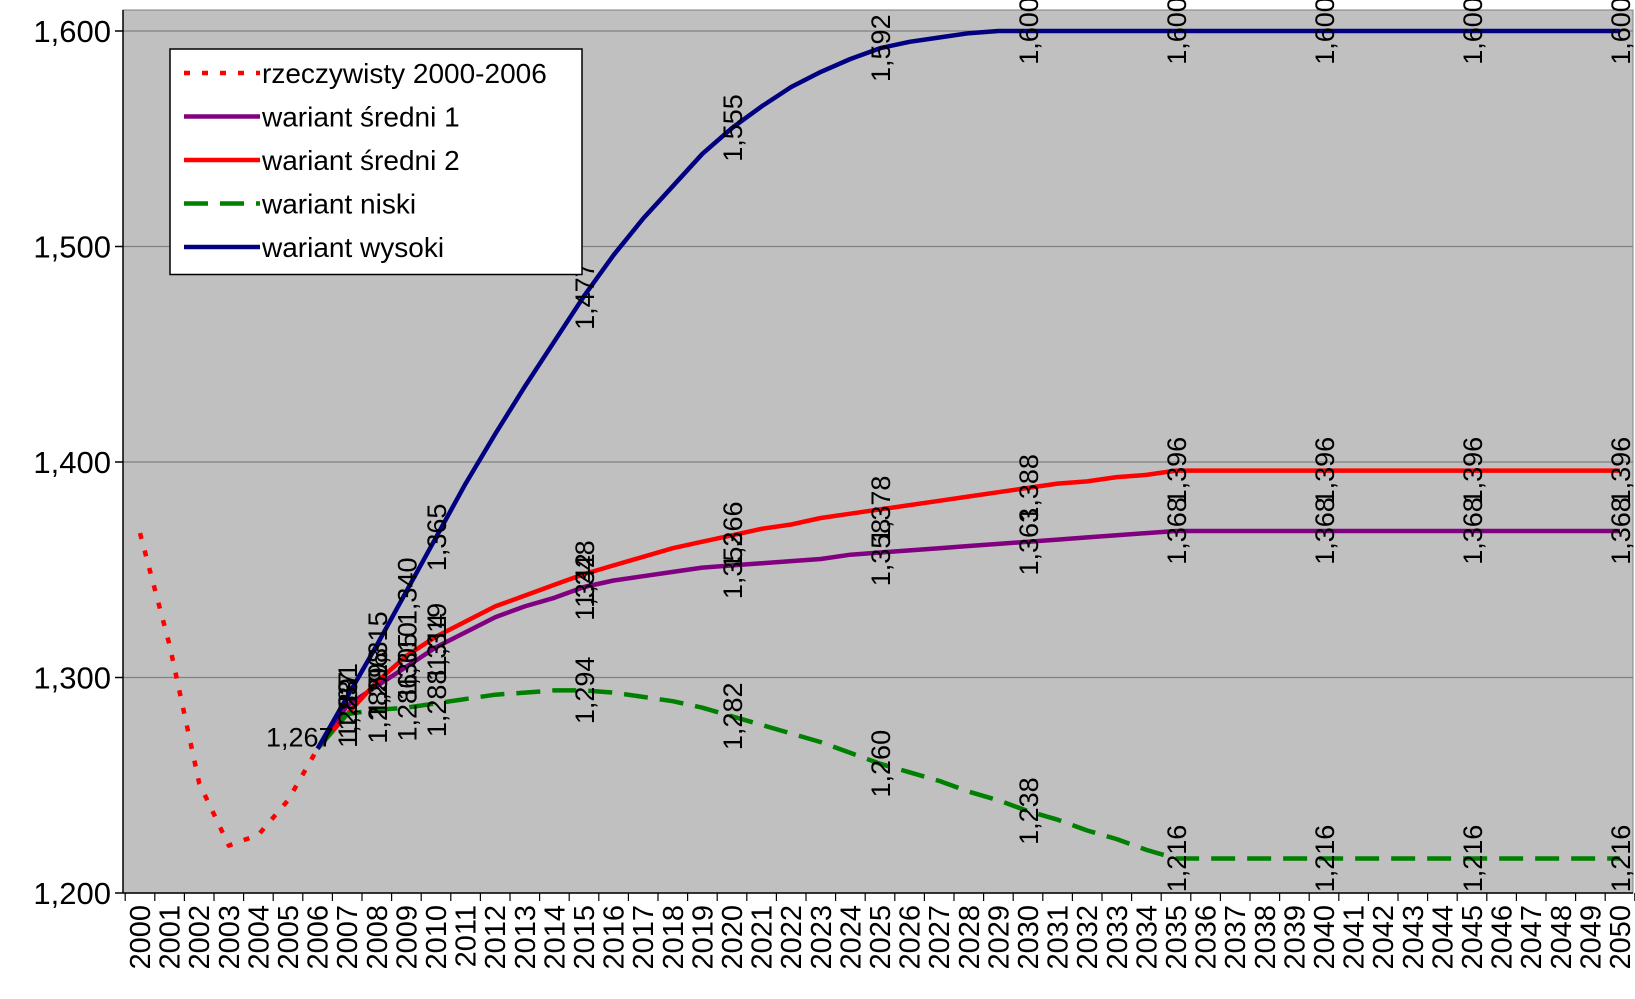 Image resolution: width=1635 pixels, height=999 pixels. I want to click on data-label: 1,363, so click(1029, 542).